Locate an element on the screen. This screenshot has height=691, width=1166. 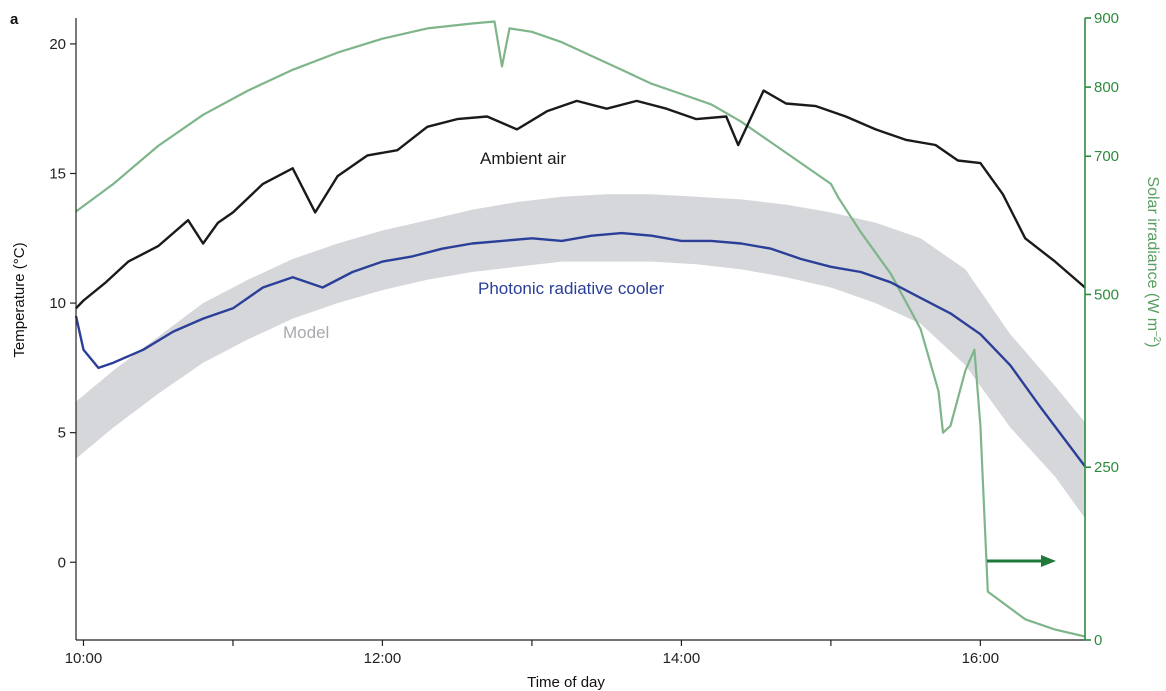
annotation-photonic-radiative-cooler: Photonic radiative cooler is located at coordinates (571, 288).